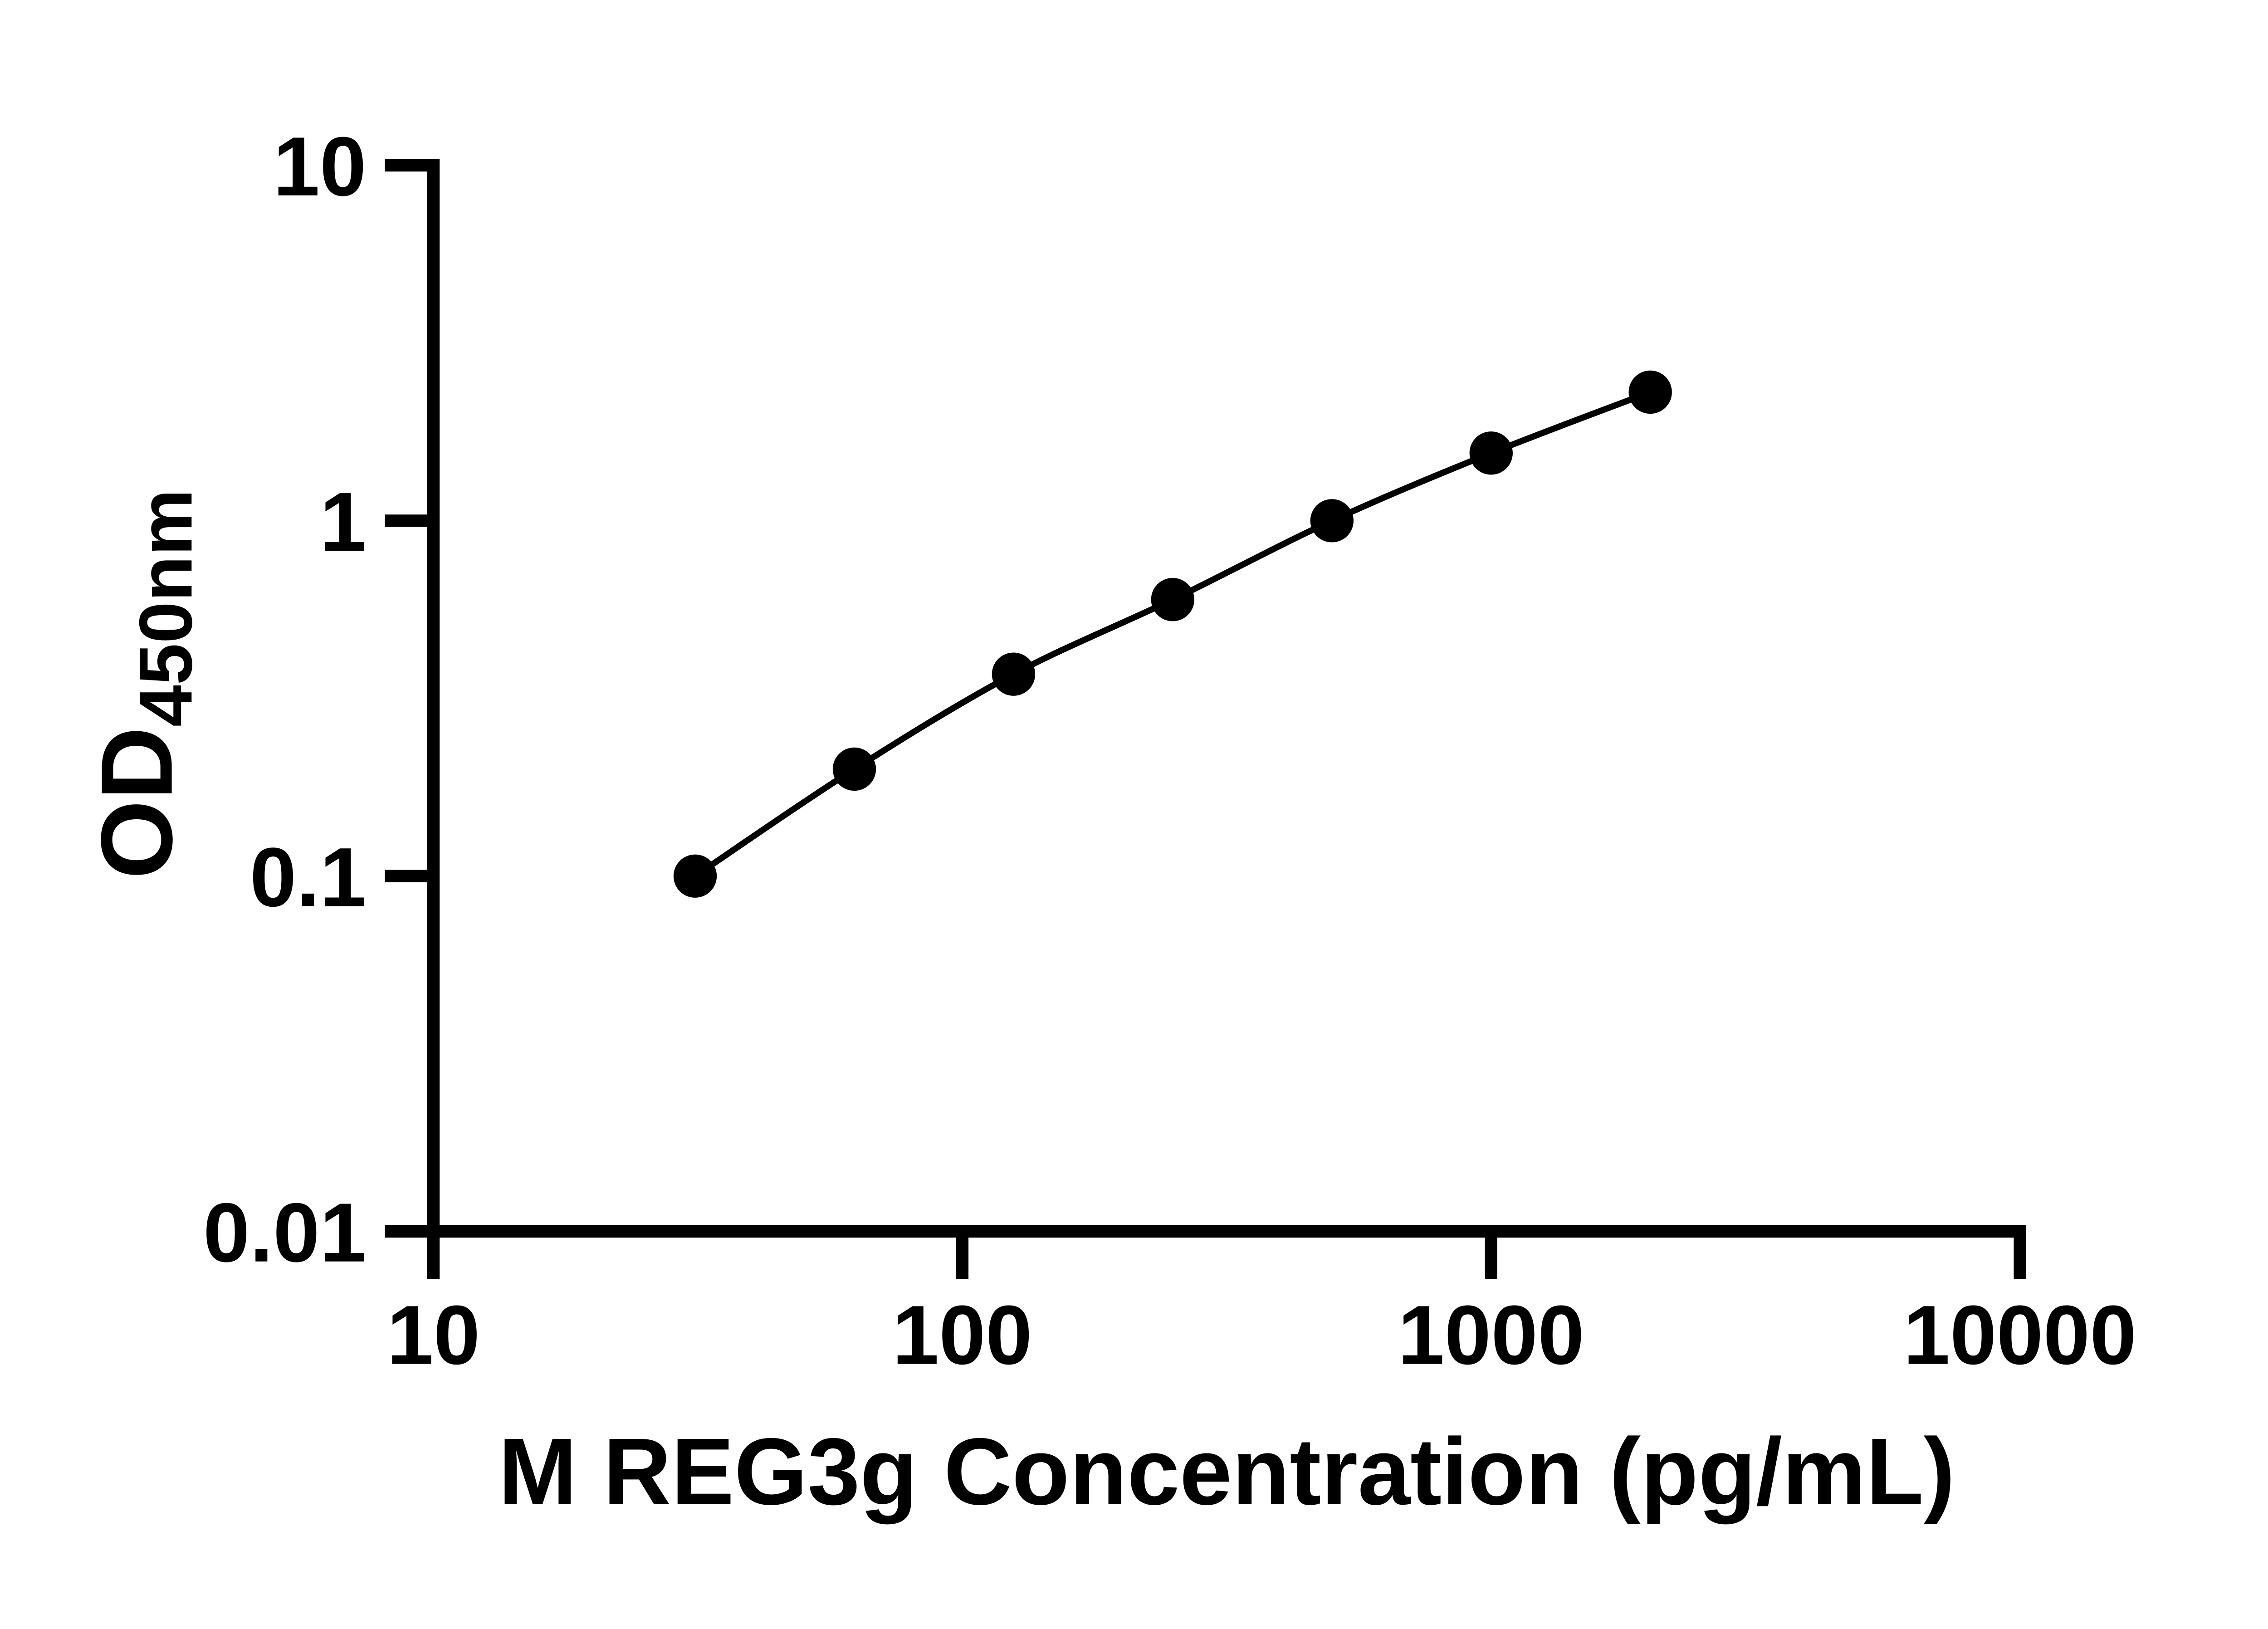 Image resolution: width=2268 pixels, height=1629 pixels. I want to click on y-axis-title: OD450nm, so click(144, 684).